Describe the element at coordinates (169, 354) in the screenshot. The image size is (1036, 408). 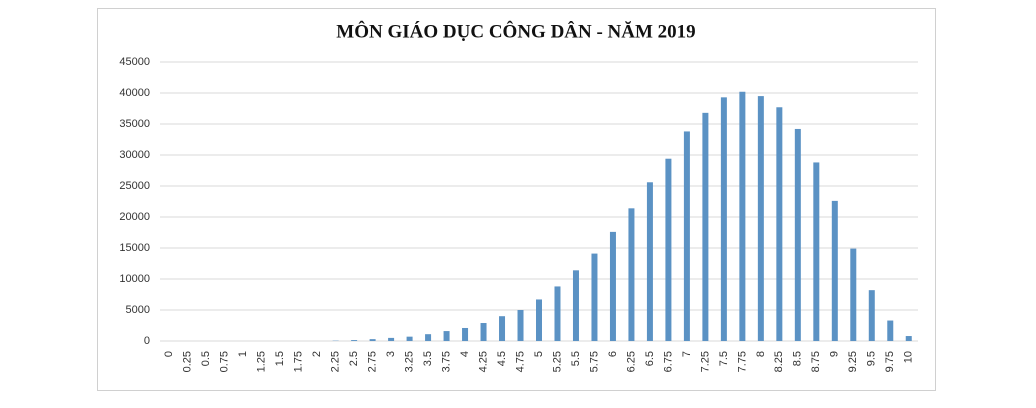
I see `x-tick-label: 0` at that location.